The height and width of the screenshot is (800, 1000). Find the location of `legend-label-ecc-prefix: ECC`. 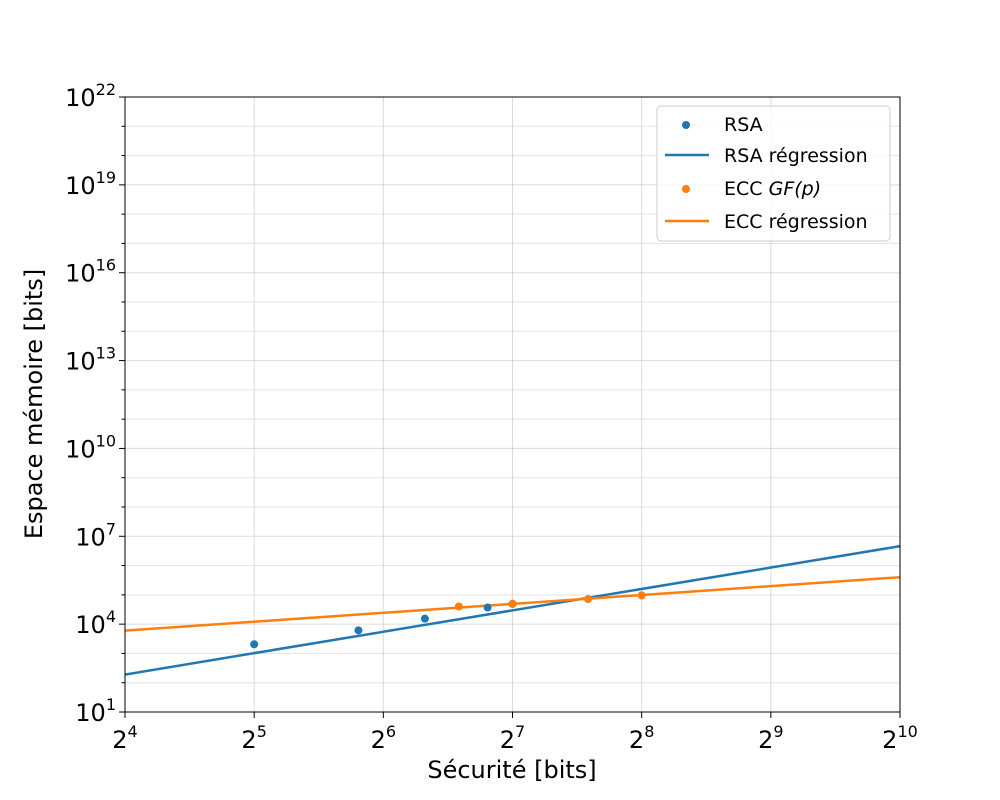

legend-label-ecc-prefix: ECC is located at coordinates (743, 189).